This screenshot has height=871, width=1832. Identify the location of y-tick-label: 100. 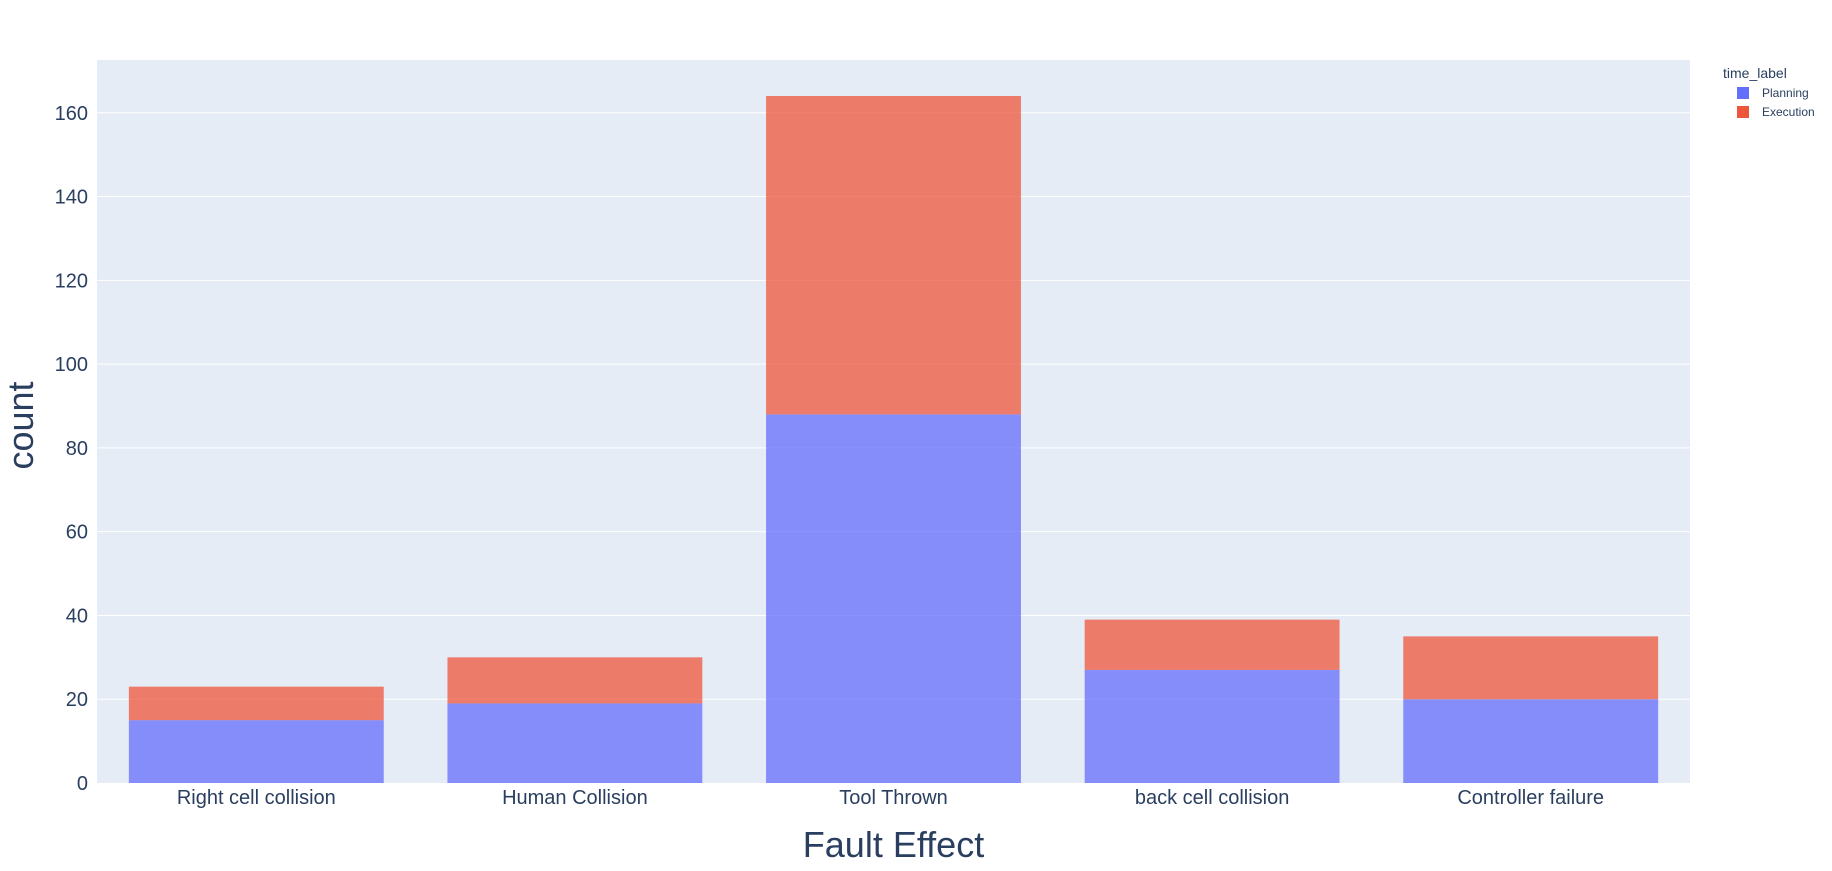
(71, 365).